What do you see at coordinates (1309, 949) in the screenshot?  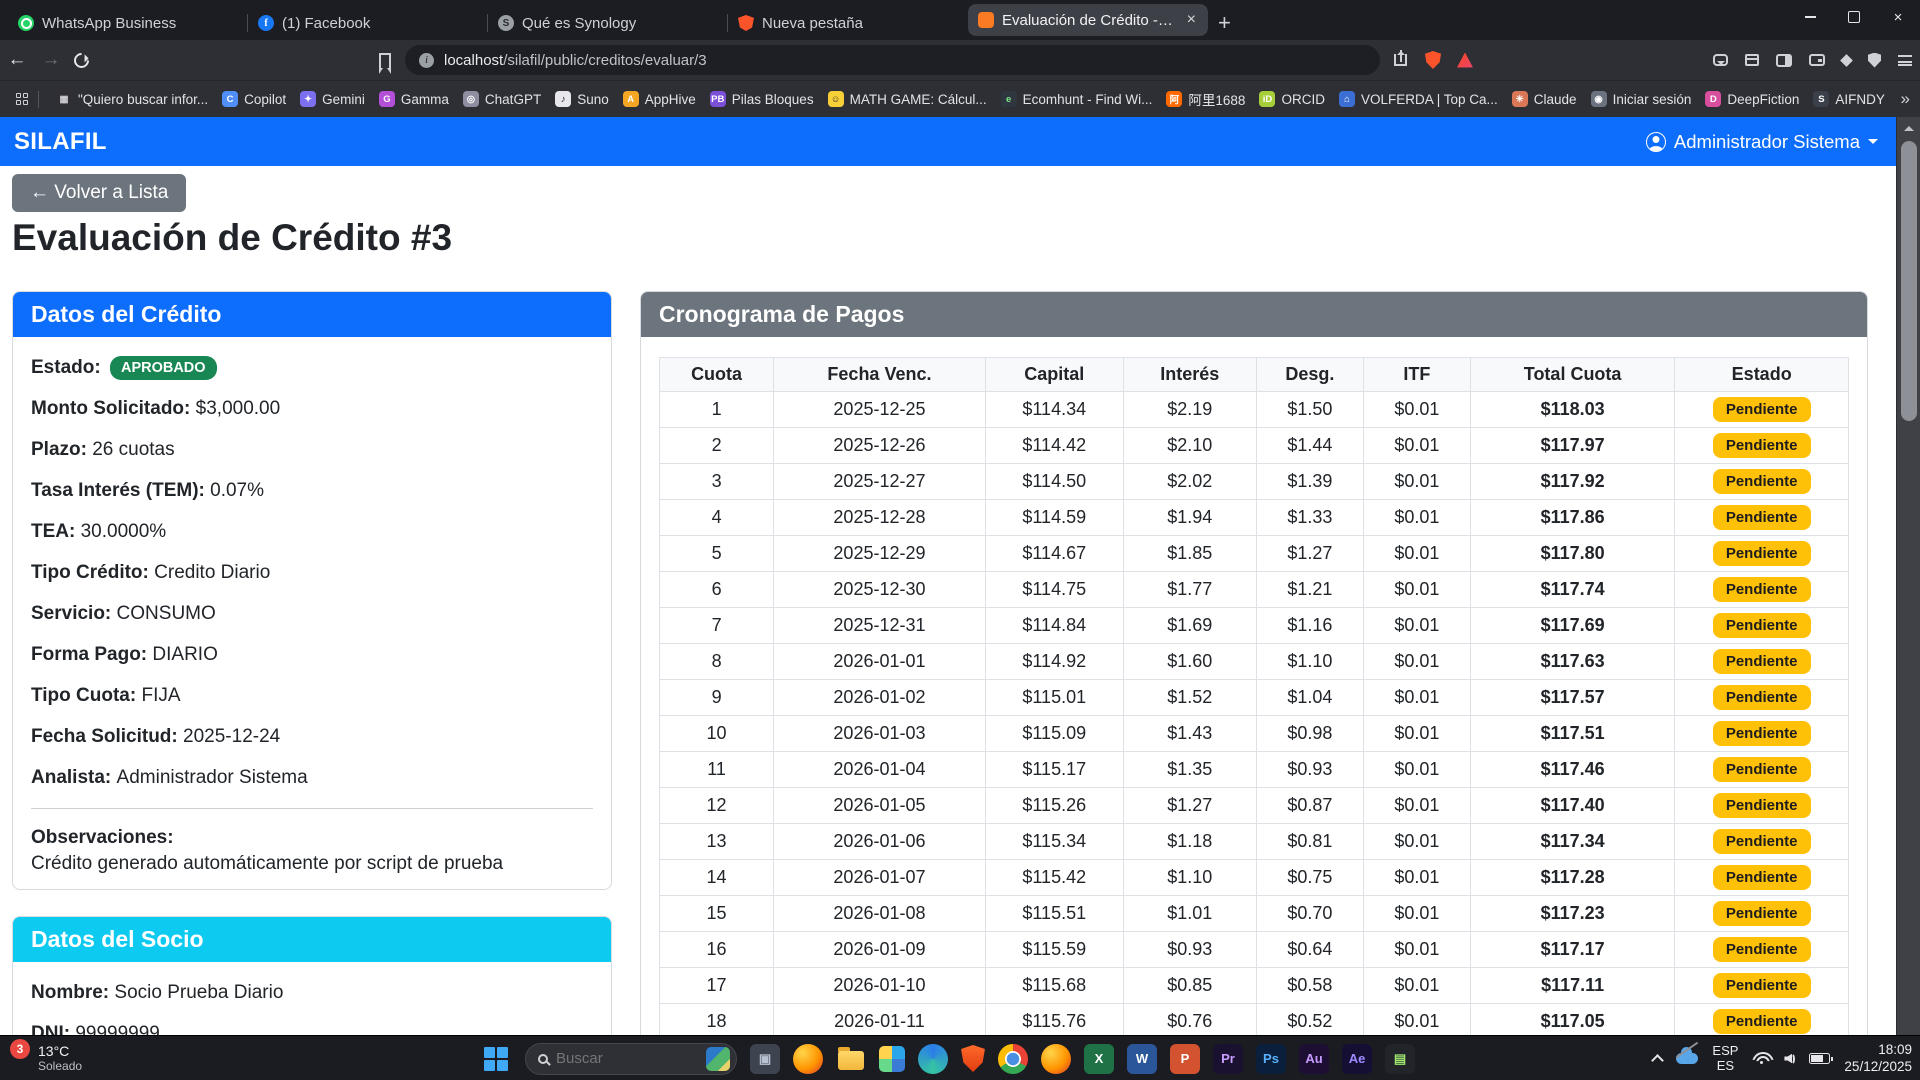 I see `table-cell: $0.64` at bounding box center [1309, 949].